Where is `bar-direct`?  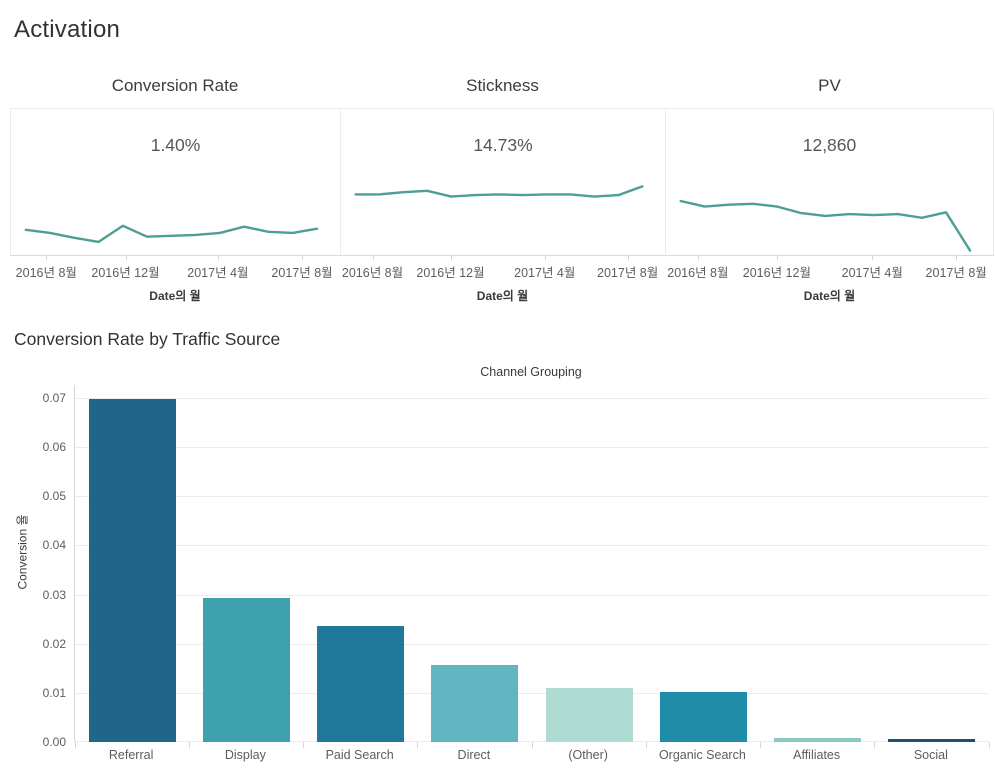
bar-direct is located at coordinates (475, 703).